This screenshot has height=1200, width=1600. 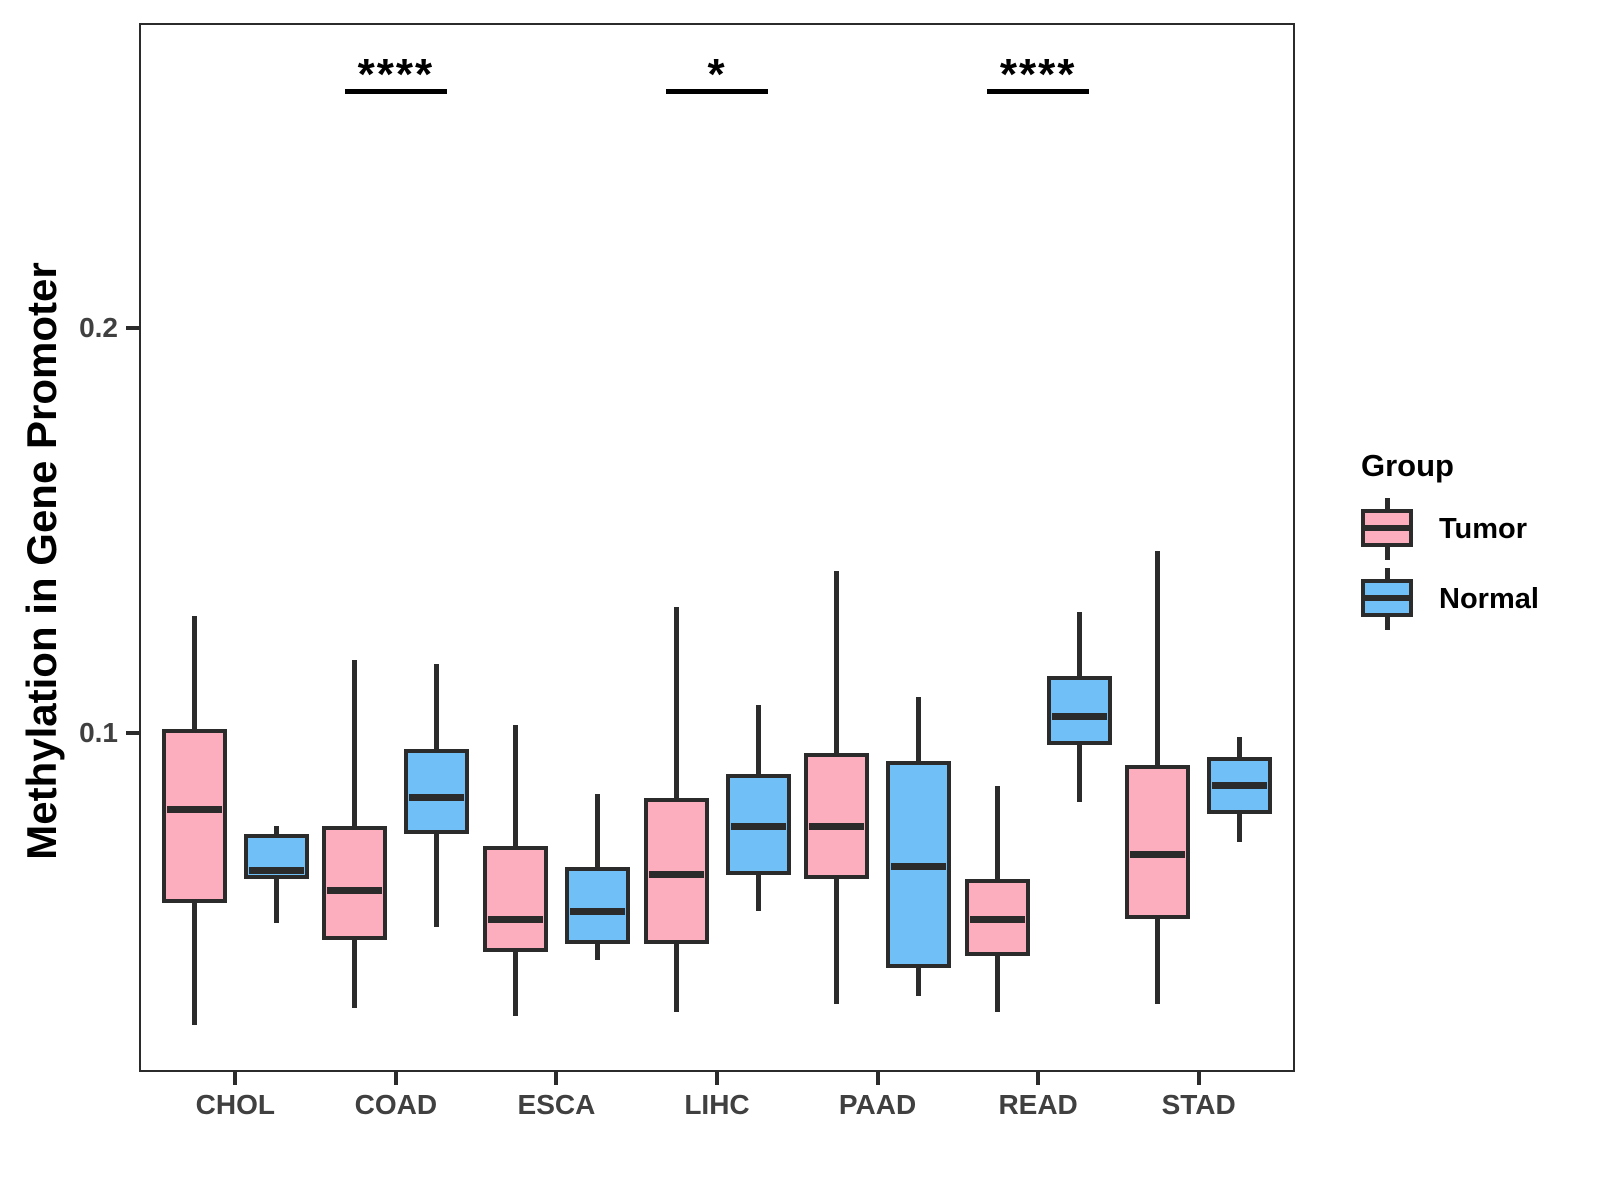 I want to click on median-tumor-PAAD, so click(x=837, y=826).